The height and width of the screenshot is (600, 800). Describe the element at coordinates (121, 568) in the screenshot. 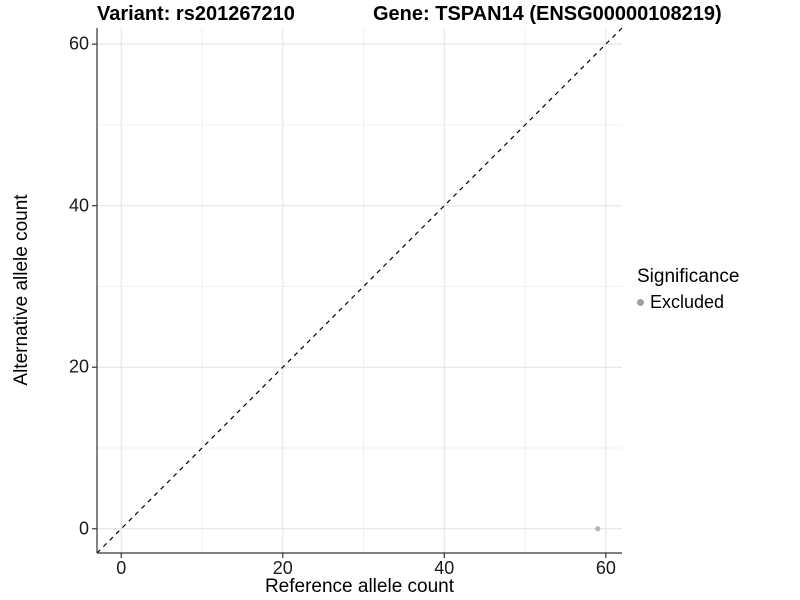

I see `x-tick-label: 0` at that location.